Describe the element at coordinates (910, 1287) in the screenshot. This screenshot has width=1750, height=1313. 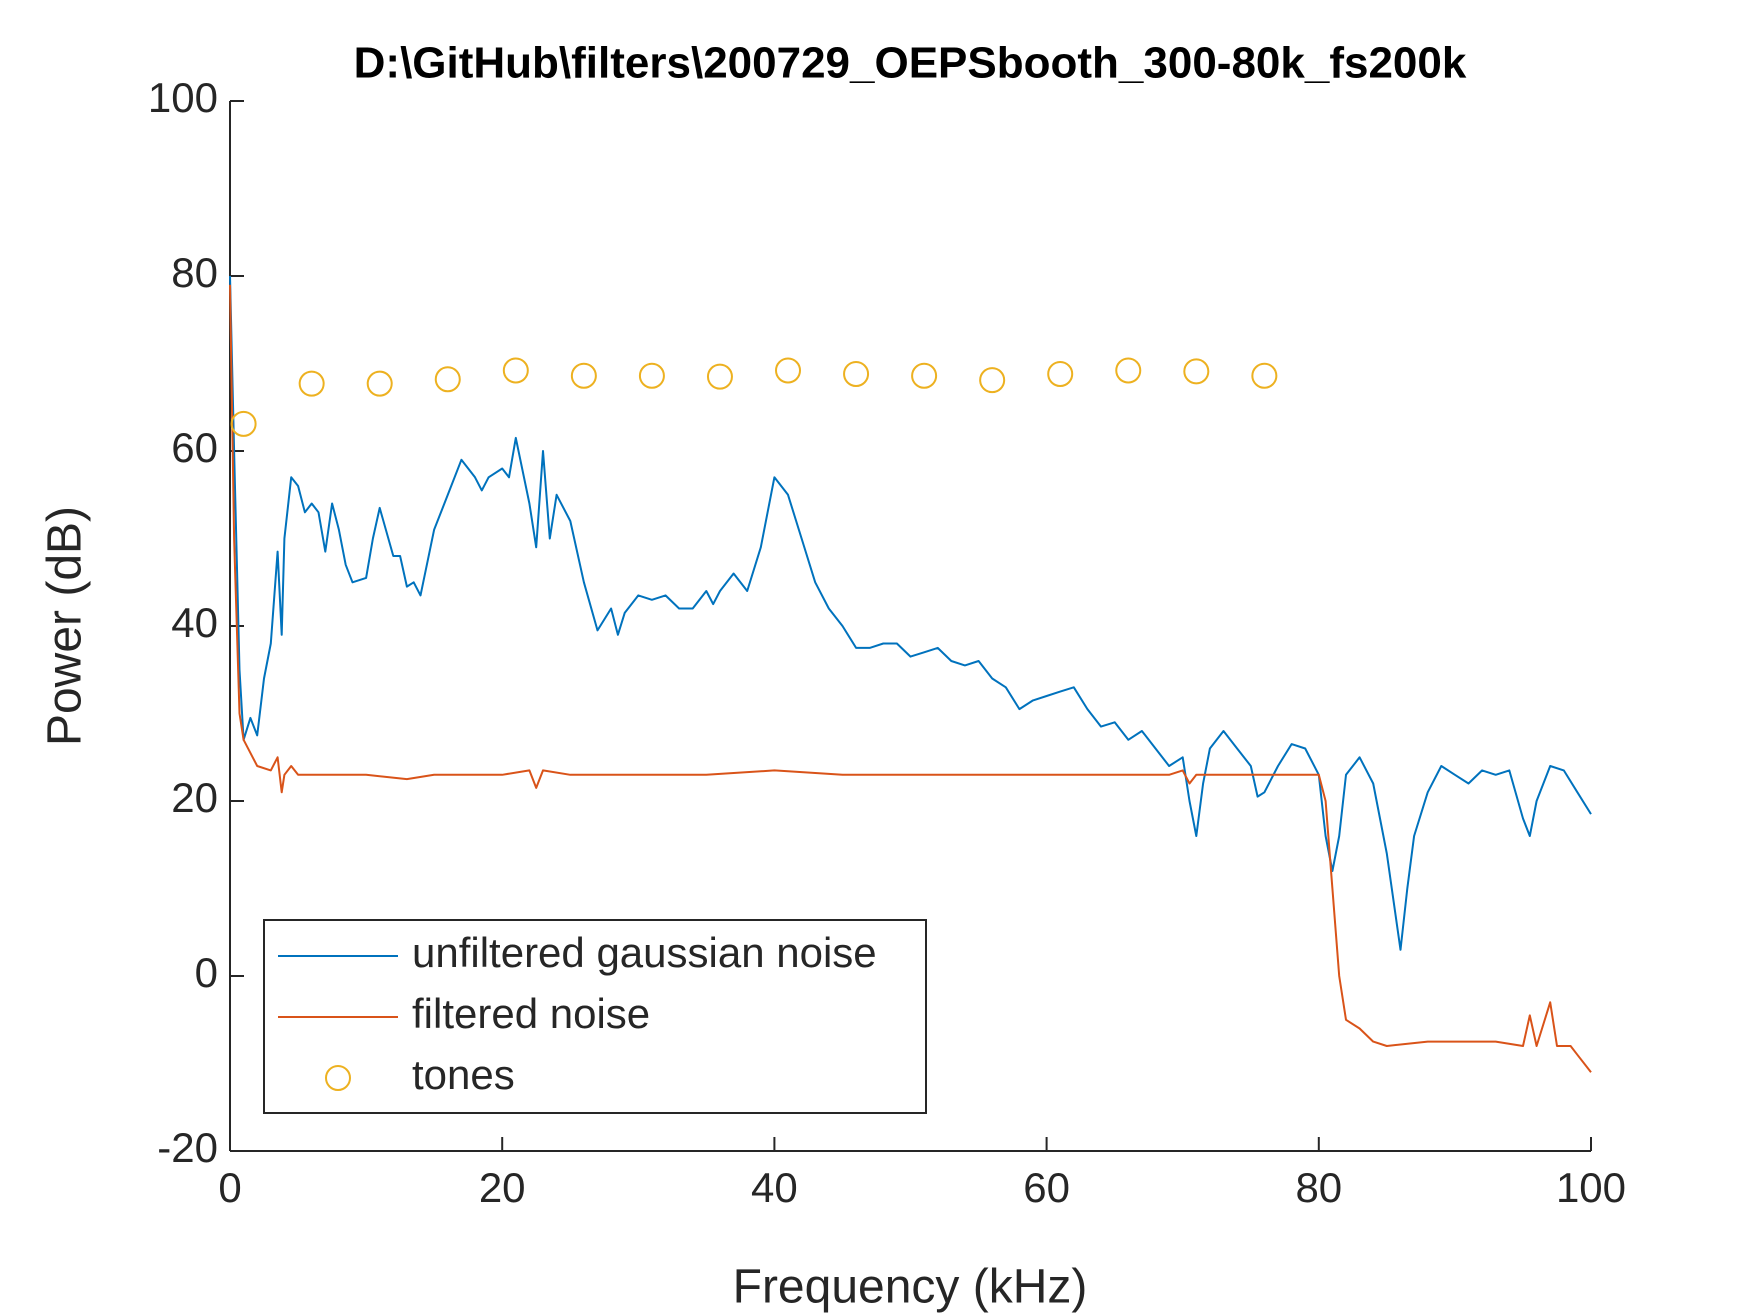
I see `x-axis-label: Frequency (kHz)` at that location.